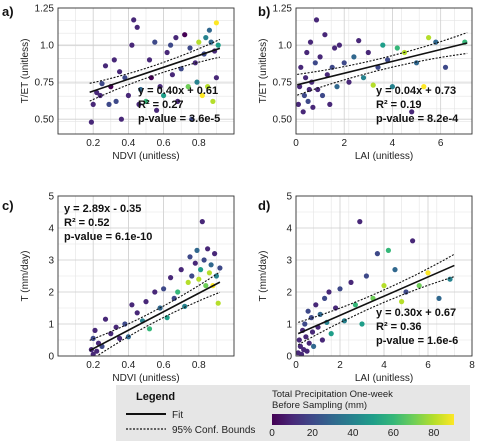  What do you see at coordinates (340, 365) in the screenshot?
I see `x-tick-label: 2` at bounding box center [340, 365].